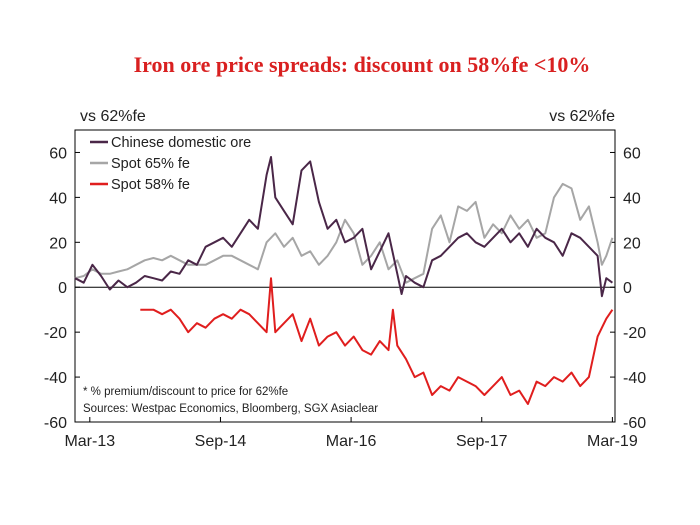 The image size is (700, 525). I want to click on series-line-spot-65-fe, so click(344, 233).